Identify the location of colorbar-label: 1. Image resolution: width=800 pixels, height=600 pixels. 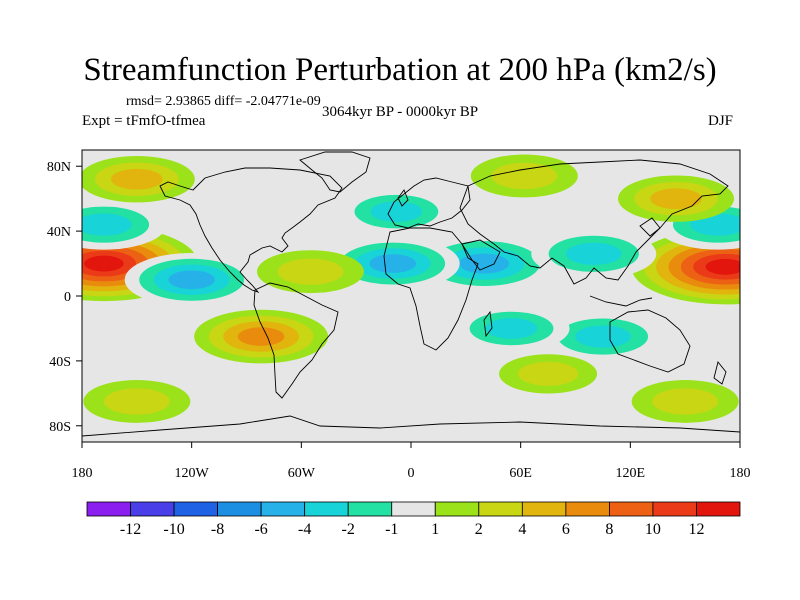
(435, 529).